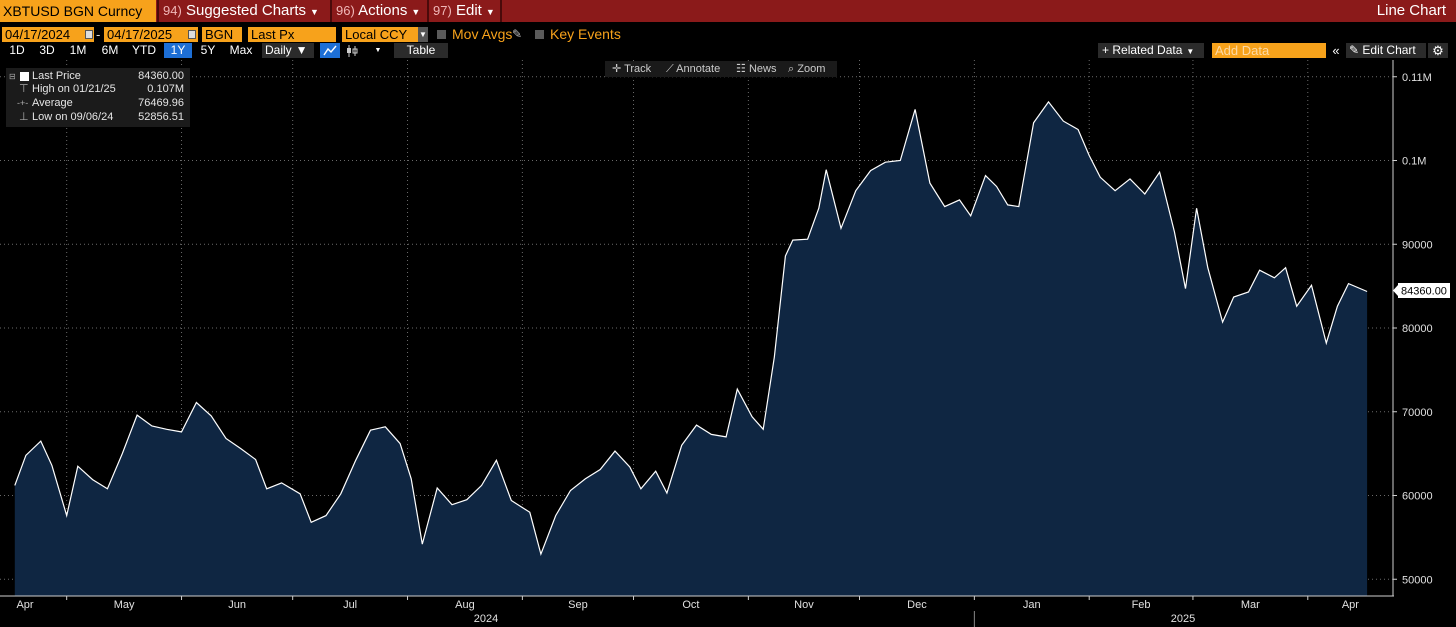 The height and width of the screenshot is (627, 1456). I want to click on menu-number: 97), so click(442, 10).